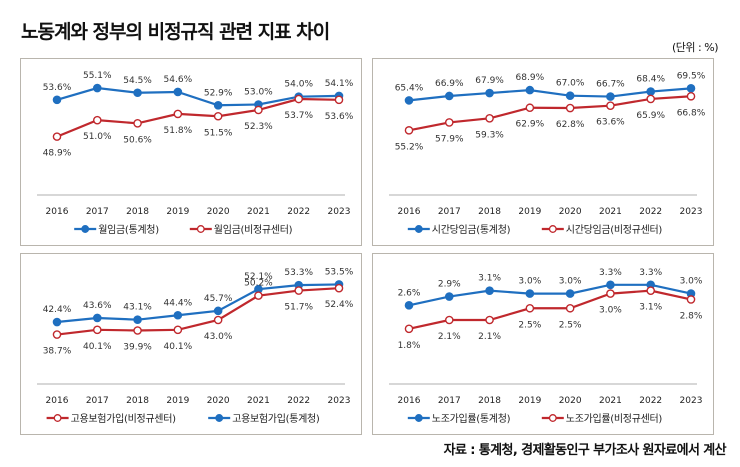  Describe the element at coordinates (298, 273) in the screenshot. I see `data-label: 53.3%` at that location.